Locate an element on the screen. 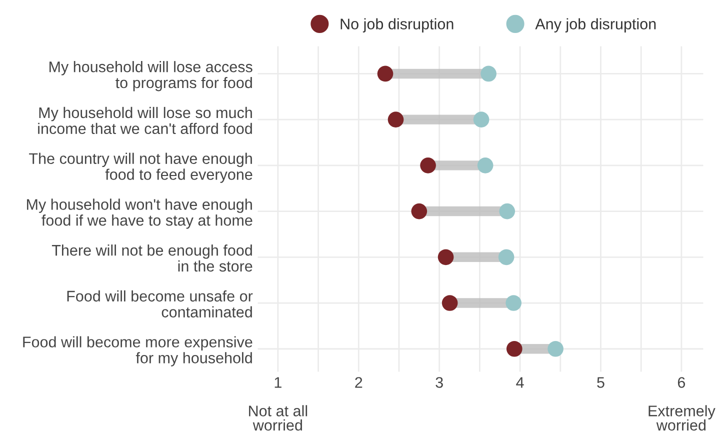  y-tick-label: The country will not have enough food to feed everyone is located at coordinates (140, 167).